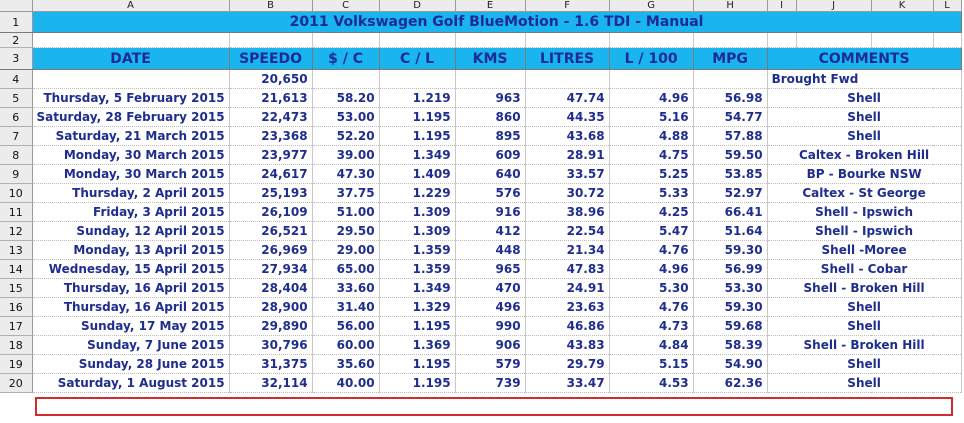 The height and width of the screenshot is (423, 964). Describe the element at coordinates (346, 250) in the screenshot. I see `cost-cell: 29.00` at that location.